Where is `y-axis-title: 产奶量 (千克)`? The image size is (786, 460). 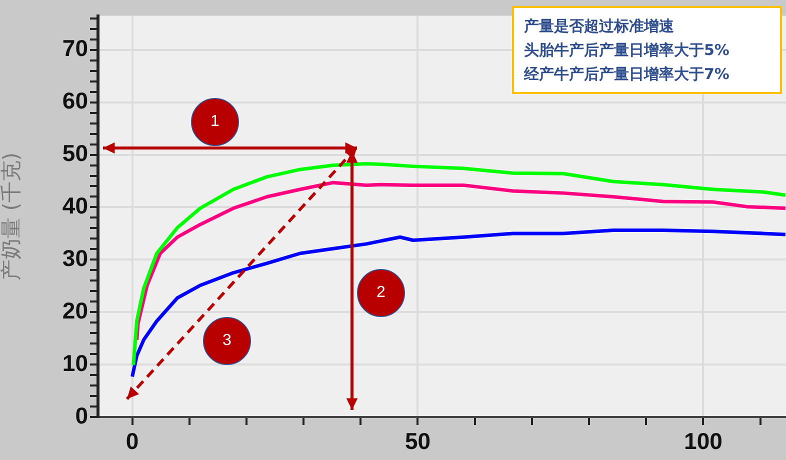 y-axis-title: 产奶量 (千克) is located at coordinates (12, 216).